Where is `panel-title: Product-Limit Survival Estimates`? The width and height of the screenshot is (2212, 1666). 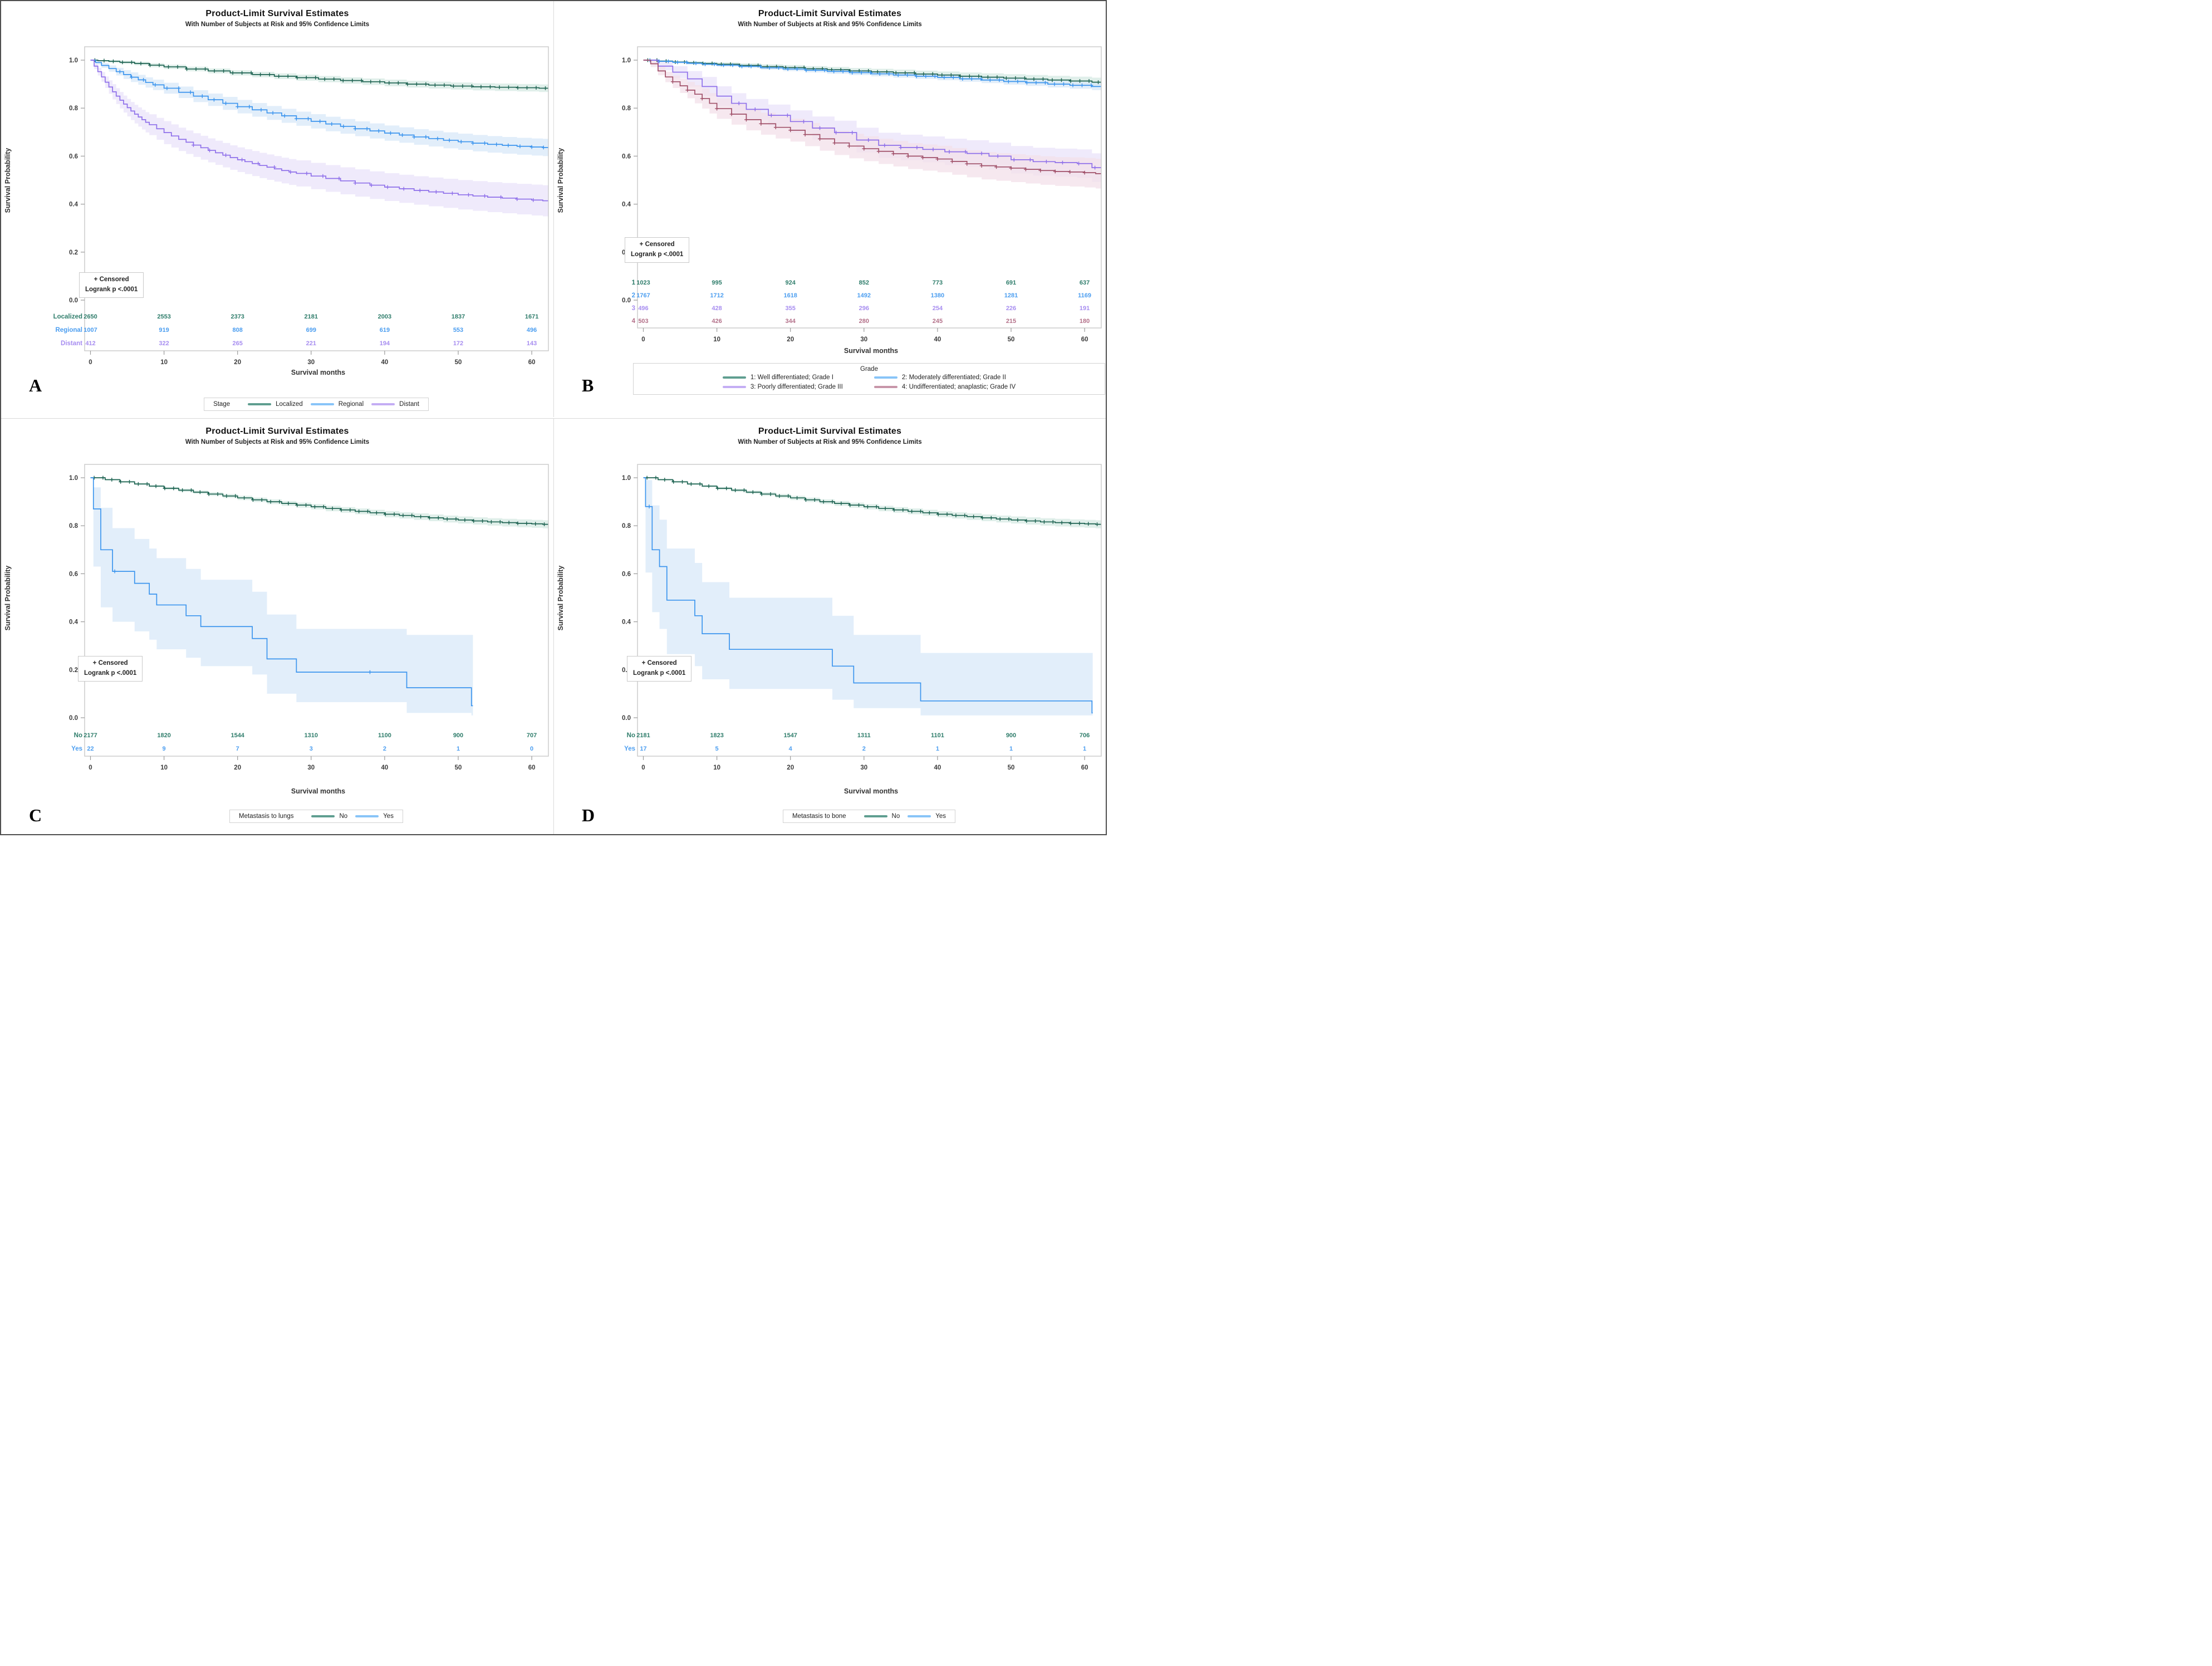 panel-title: Product-Limit Survival Estimates is located at coordinates (277, 13).